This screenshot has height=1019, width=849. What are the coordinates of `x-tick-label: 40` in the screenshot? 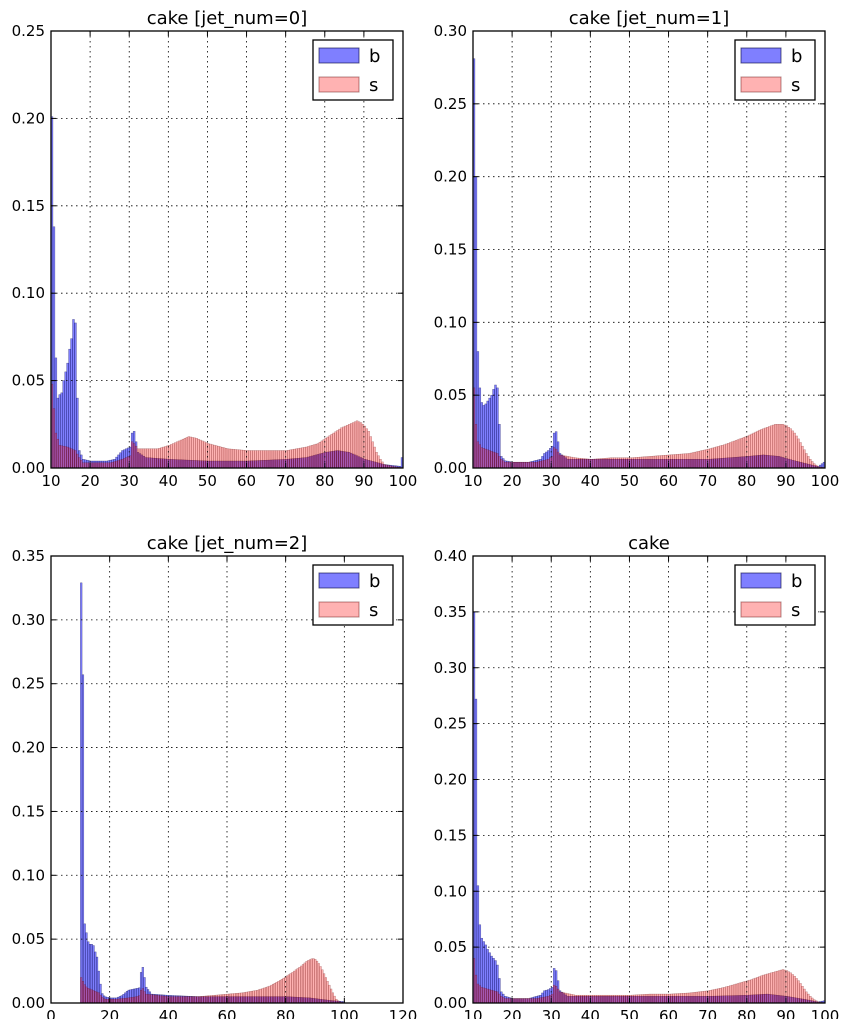 It's located at (590, 1013).